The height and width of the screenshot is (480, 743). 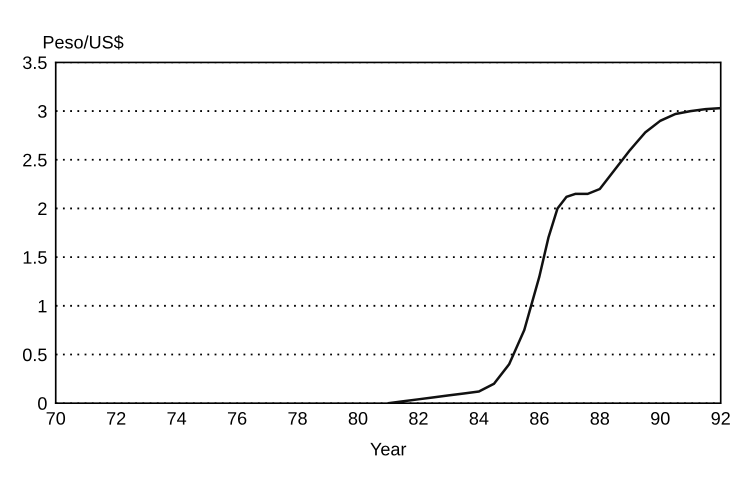 I want to click on y-tick-label: 0.5, so click(x=35, y=355).